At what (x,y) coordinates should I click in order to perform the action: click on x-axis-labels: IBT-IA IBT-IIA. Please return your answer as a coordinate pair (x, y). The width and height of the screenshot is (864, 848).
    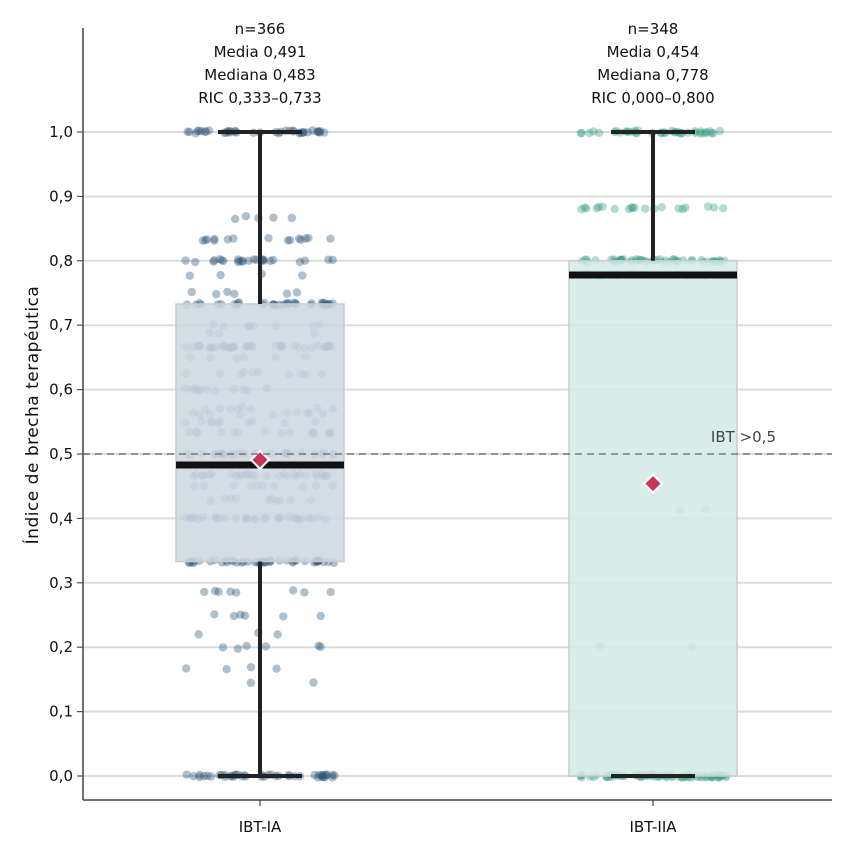
    Looking at the image, I should click on (458, 818).